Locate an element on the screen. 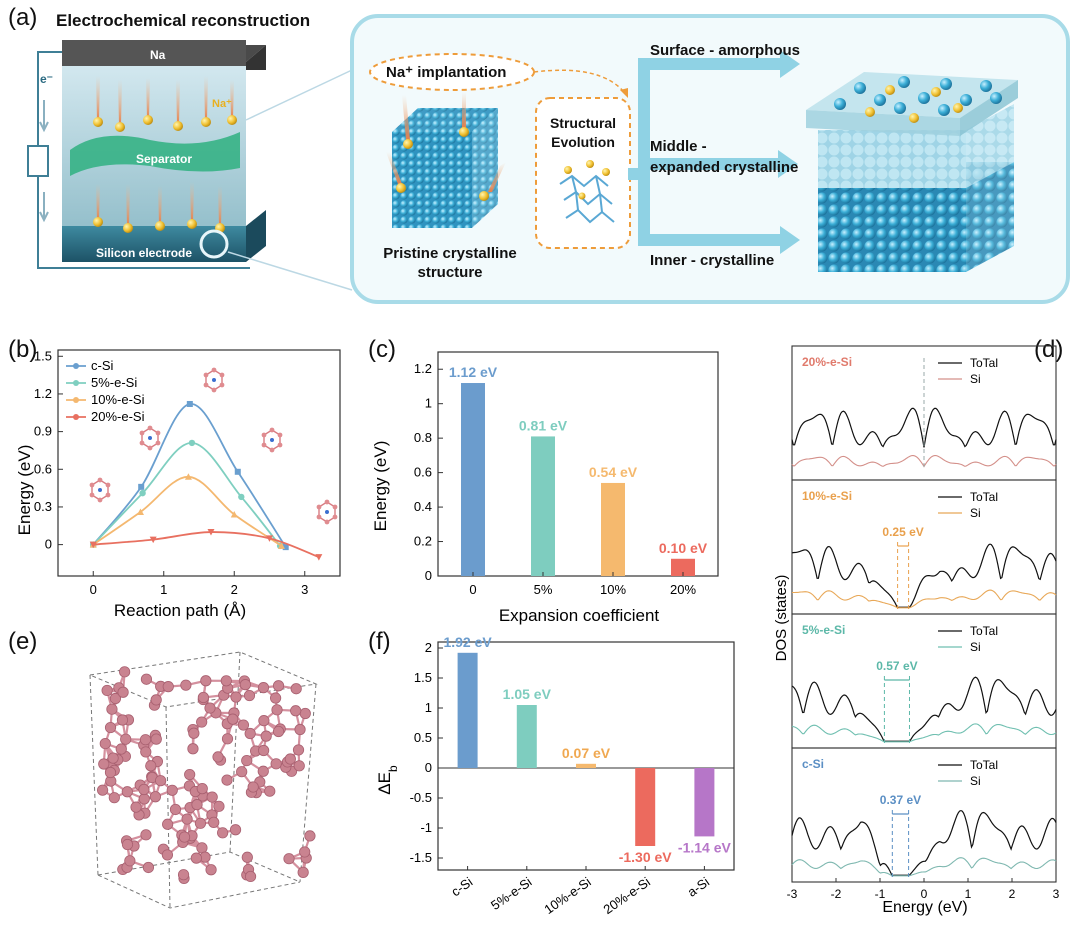 This screenshot has height=933, width=1080. chart-c-ytick-label: 0 is located at coordinates (428, 575).